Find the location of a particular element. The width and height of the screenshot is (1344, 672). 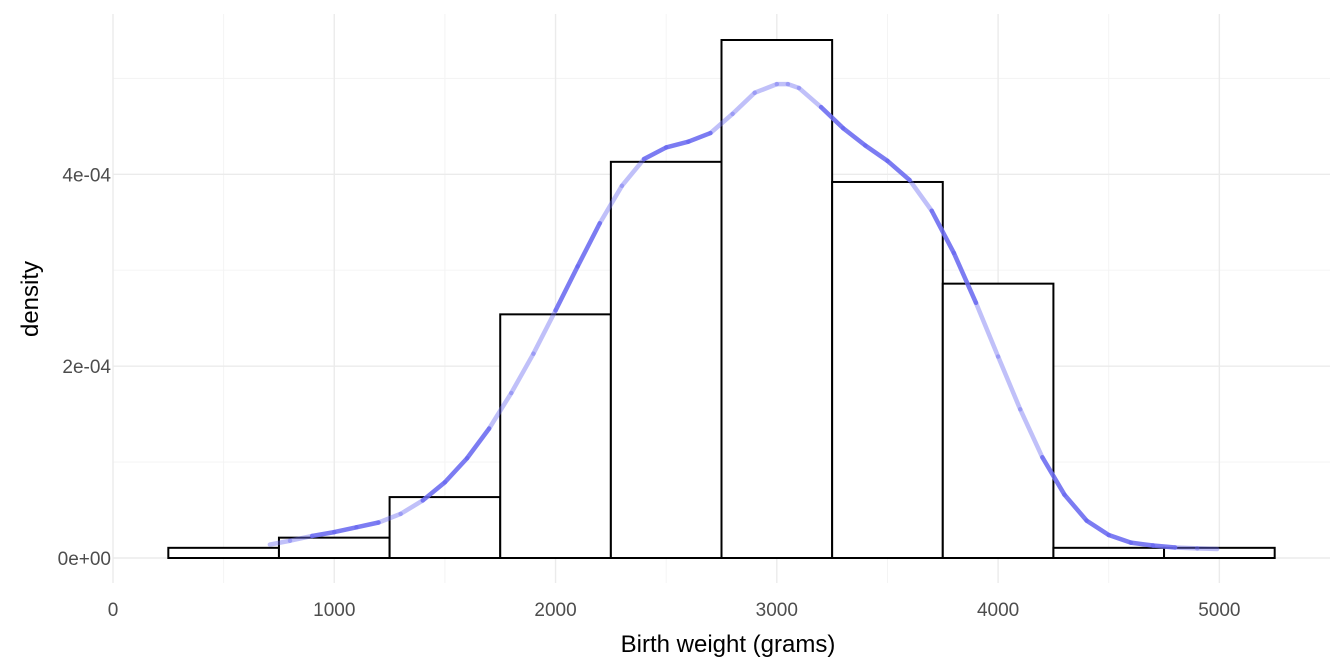

y-tick-label: 2e-04 is located at coordinates (86, 367).